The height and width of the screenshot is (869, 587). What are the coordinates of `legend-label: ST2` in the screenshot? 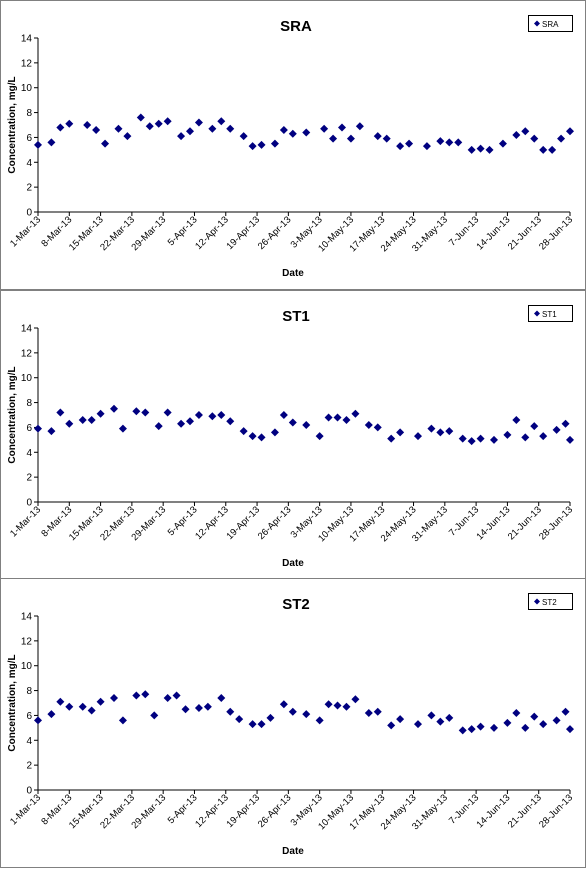 It's located at (549, 602).